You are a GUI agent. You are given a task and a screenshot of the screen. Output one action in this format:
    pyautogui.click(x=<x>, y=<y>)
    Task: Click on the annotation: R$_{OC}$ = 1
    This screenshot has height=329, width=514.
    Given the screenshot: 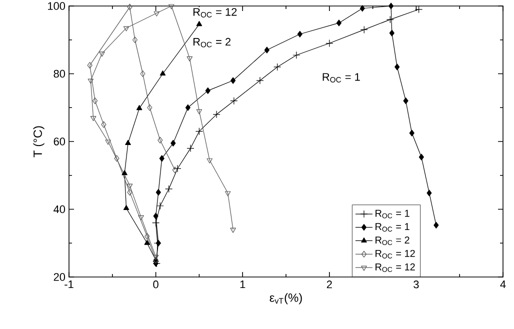 What is the action you would take?
    pyautogui.click(x=341, y=77)
    